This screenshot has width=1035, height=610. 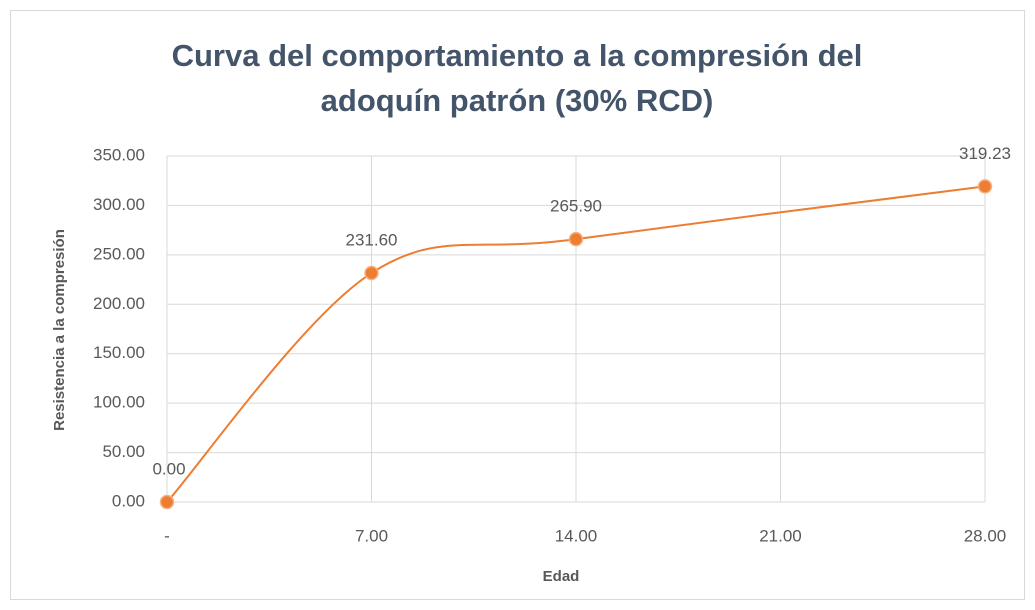 What do you see at coordinates (371, 535) in the screenshot?
I see `x-tick-label: 7.00` at bounding box center [371, 535].